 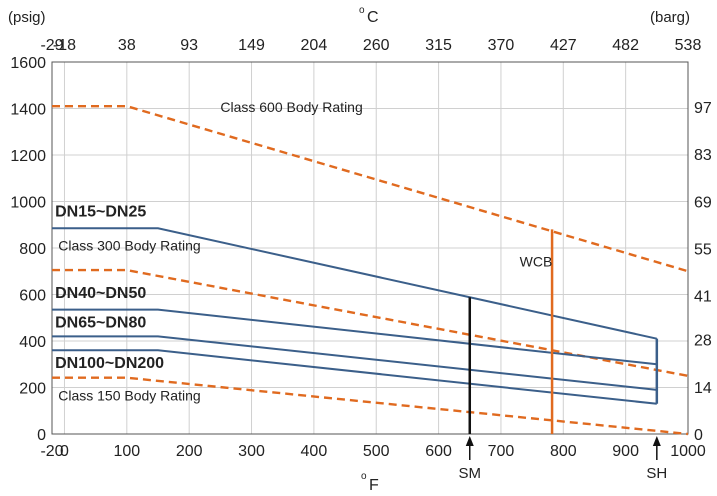 What do you see at coordinates (64, 45) in the screenshot?
I see `top-tick-label: -18` at bounding box center [64, 45].